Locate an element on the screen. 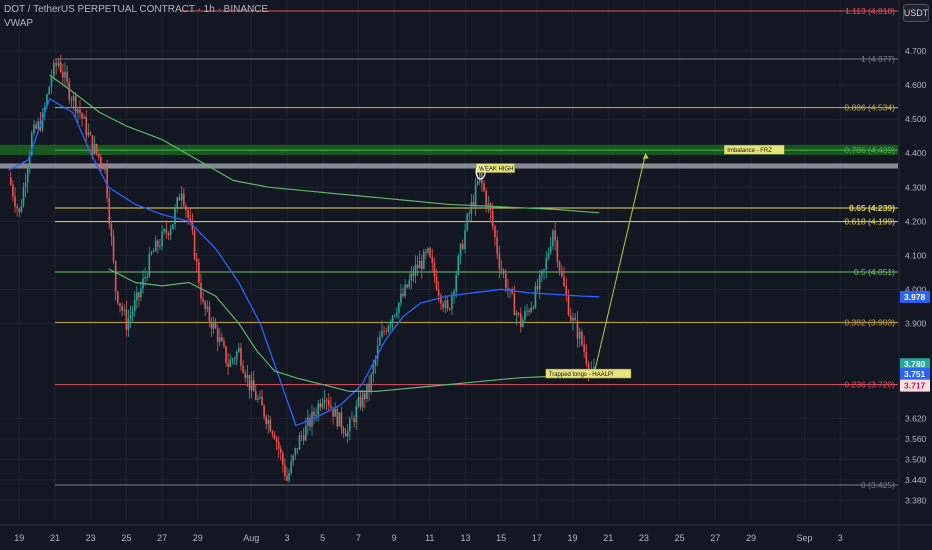 The width and height of the screenshot is (932, 550). currency-button: USDT is located at coordinates (916, 13).